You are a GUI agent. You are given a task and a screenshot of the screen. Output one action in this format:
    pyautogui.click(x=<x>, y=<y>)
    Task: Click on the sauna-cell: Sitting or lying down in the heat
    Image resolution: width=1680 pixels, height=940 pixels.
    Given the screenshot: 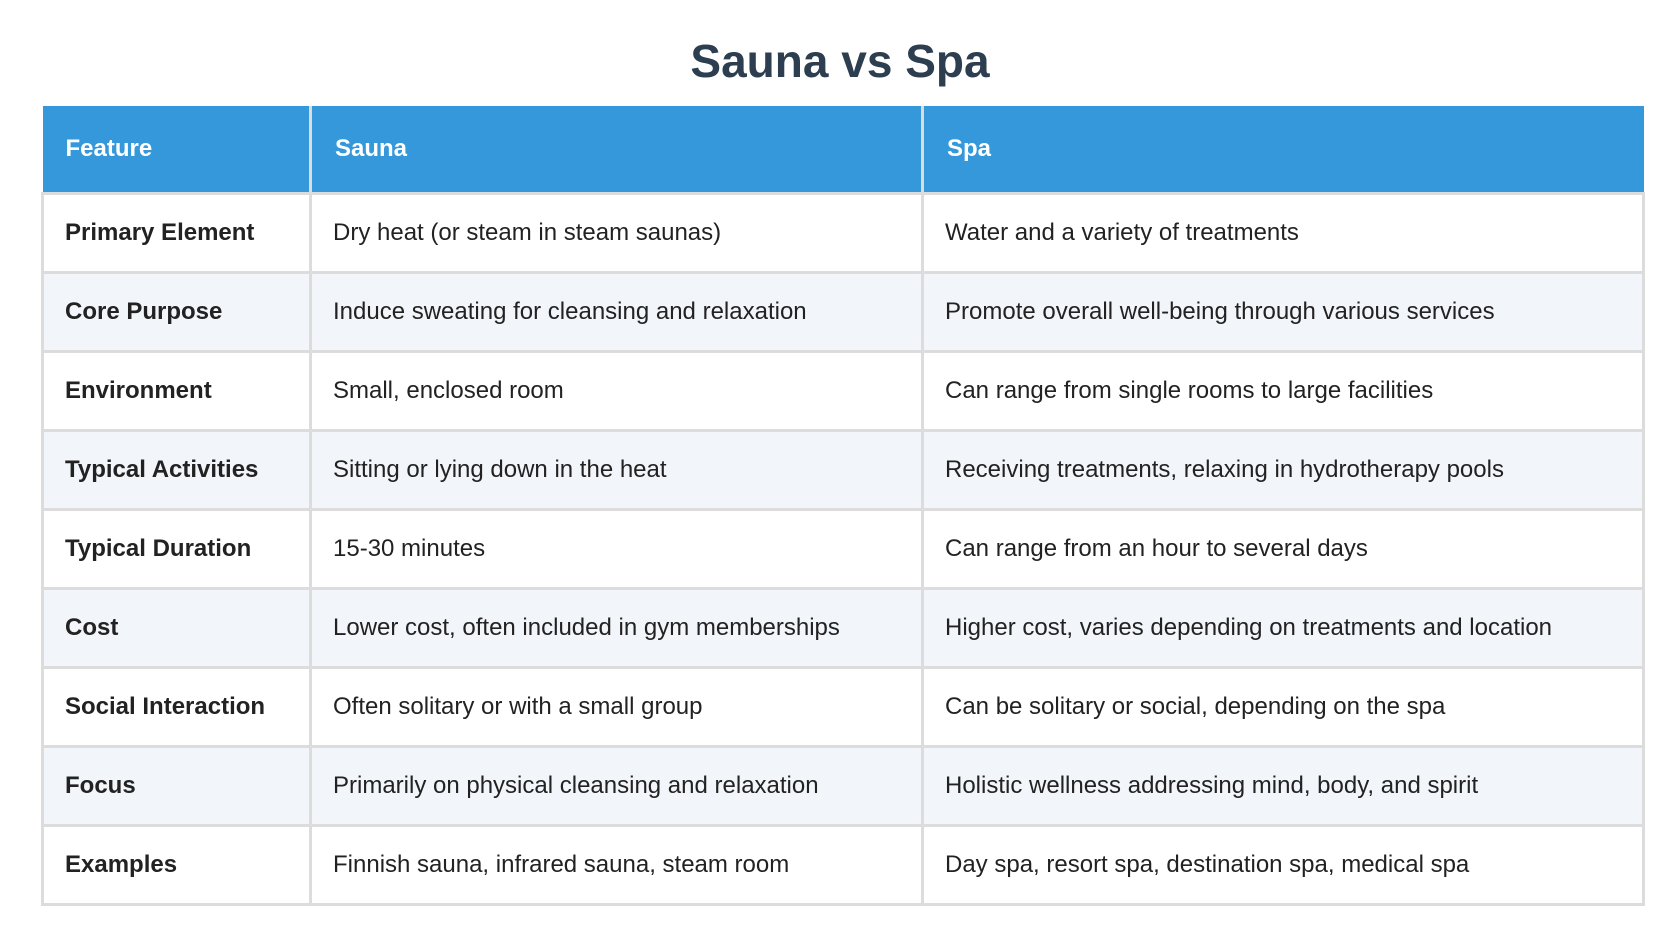 What is the action you would take?
    pyautogui.click(x=616, y=470)
    